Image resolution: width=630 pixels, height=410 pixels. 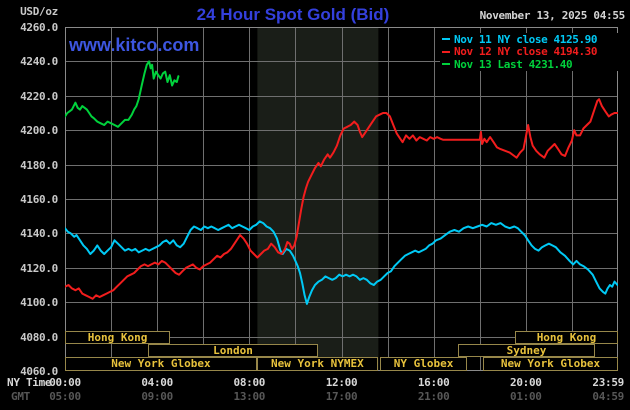 I want to click on chart-datetime: November 13, 2025 04:55, so click(x=552, y=15).